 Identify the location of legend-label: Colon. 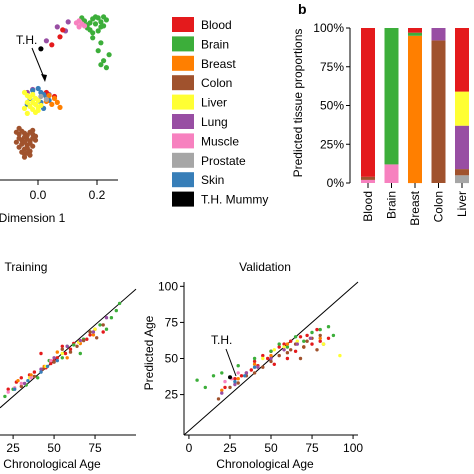
(216, 83).